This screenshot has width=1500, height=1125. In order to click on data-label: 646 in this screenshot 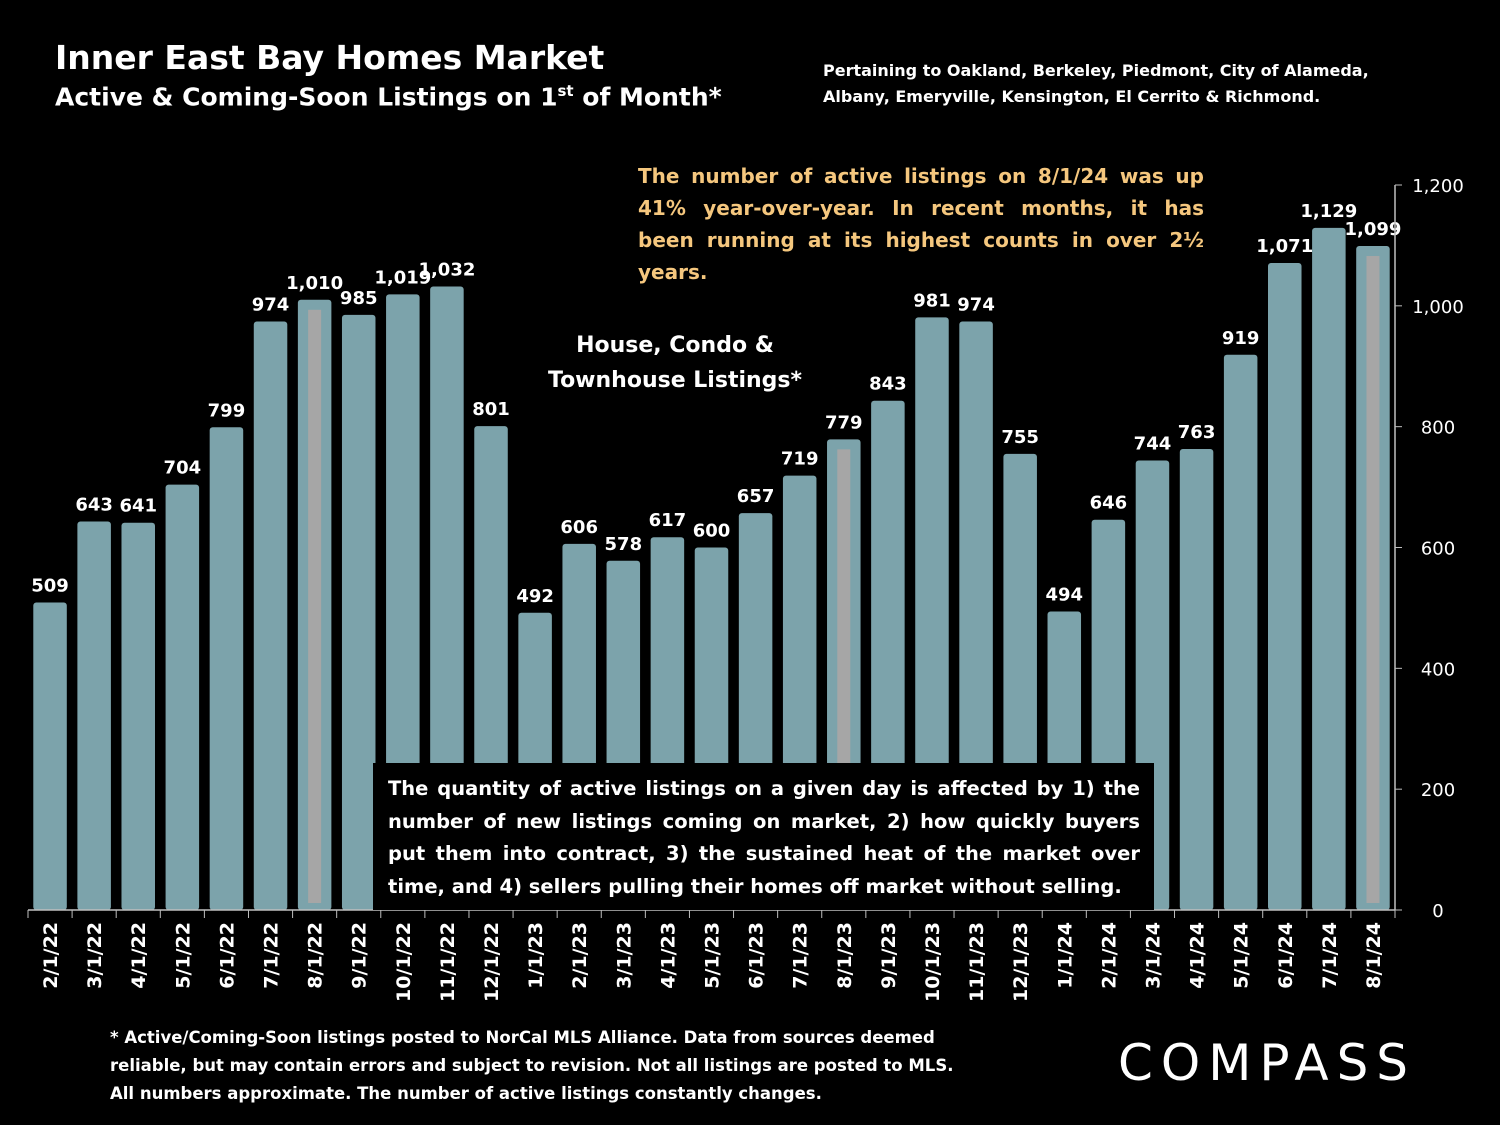, I will do `click(1109, 503)`.